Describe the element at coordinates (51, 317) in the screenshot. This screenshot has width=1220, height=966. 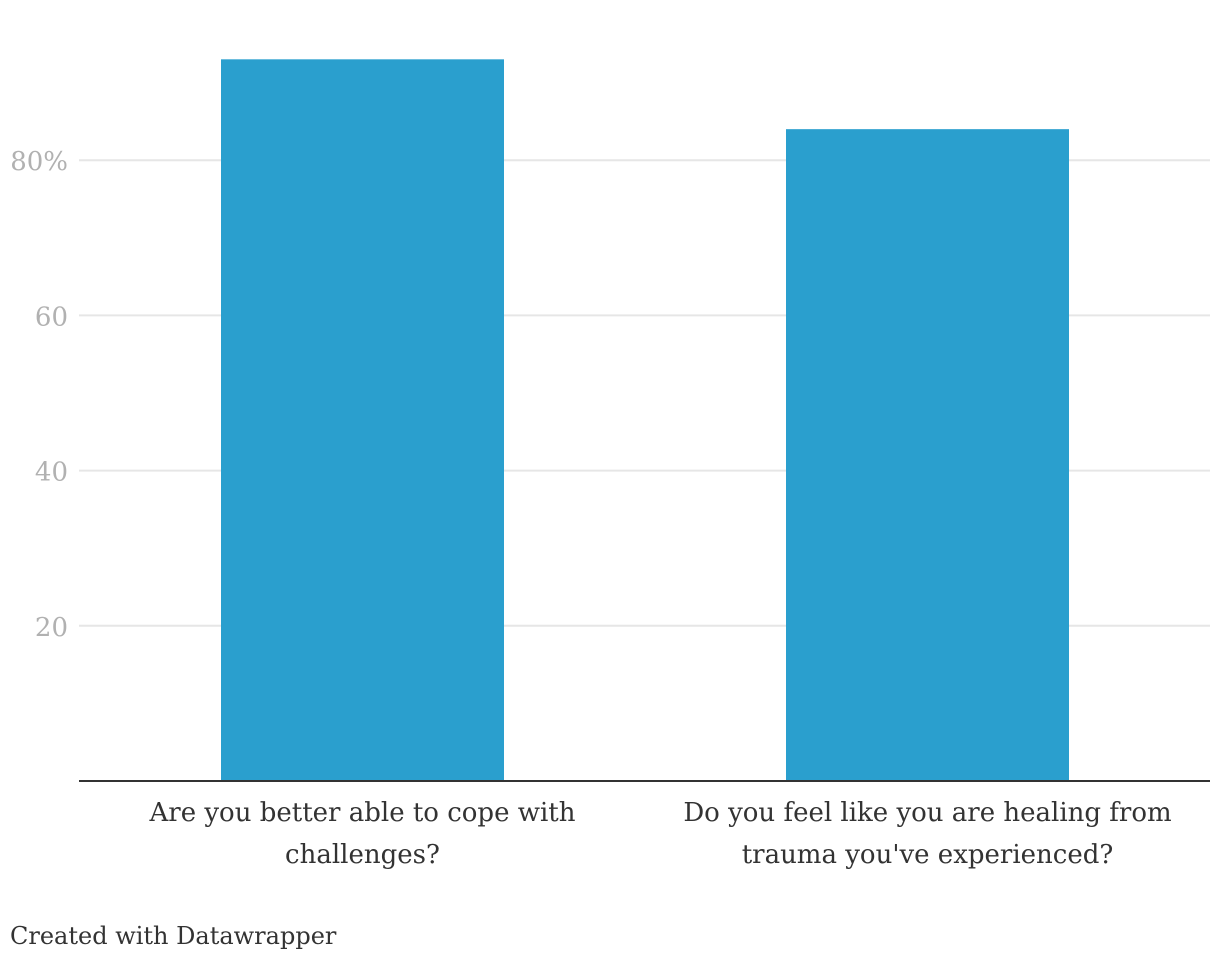
I see `y-tick-label-60: 60` at that location.